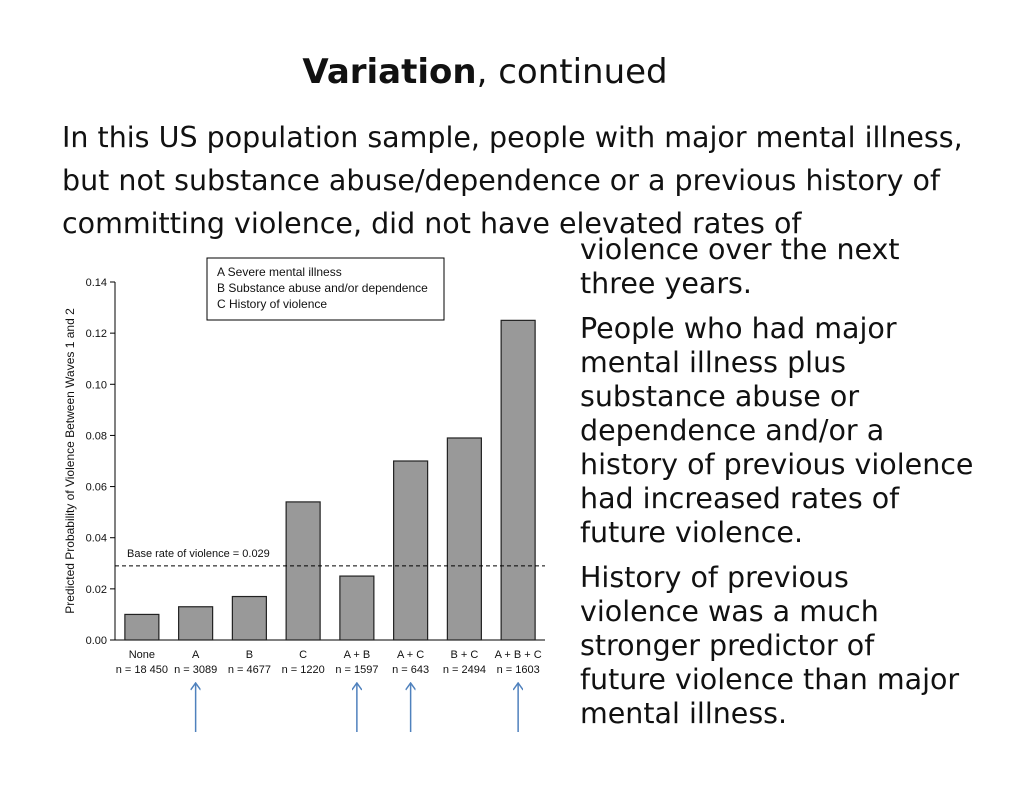 The height and width of the screenshot is (799, 1034). What do you see at coordinates (96, 539) in the screenshot?
I see `y-tick-label: 0.04` at bounding box center [96, 539].